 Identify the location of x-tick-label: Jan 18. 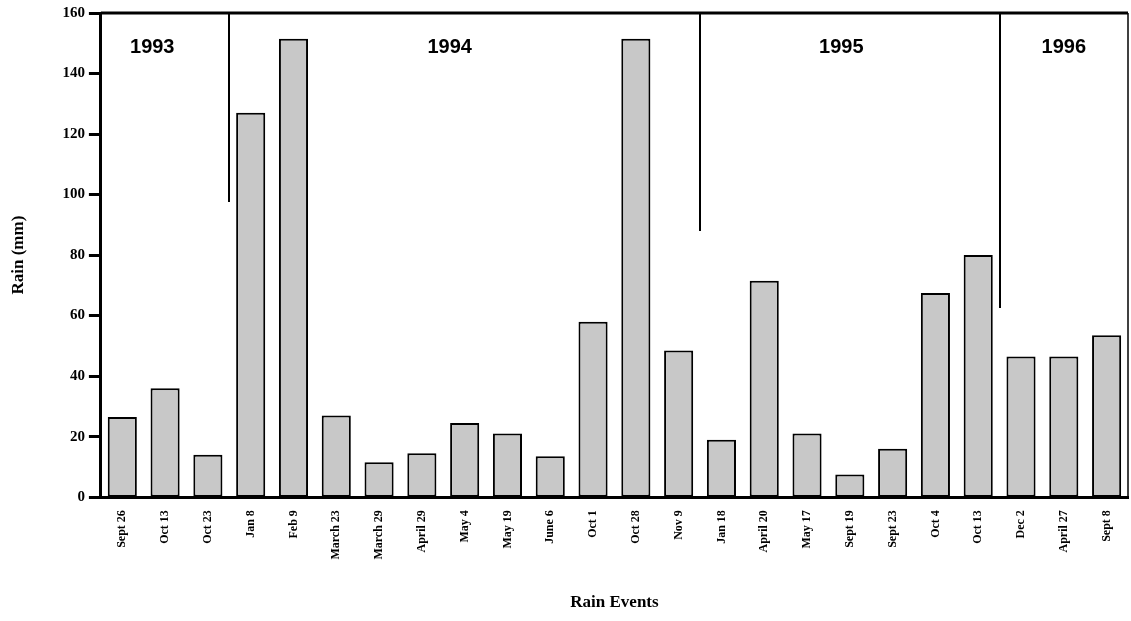
(720, 527).